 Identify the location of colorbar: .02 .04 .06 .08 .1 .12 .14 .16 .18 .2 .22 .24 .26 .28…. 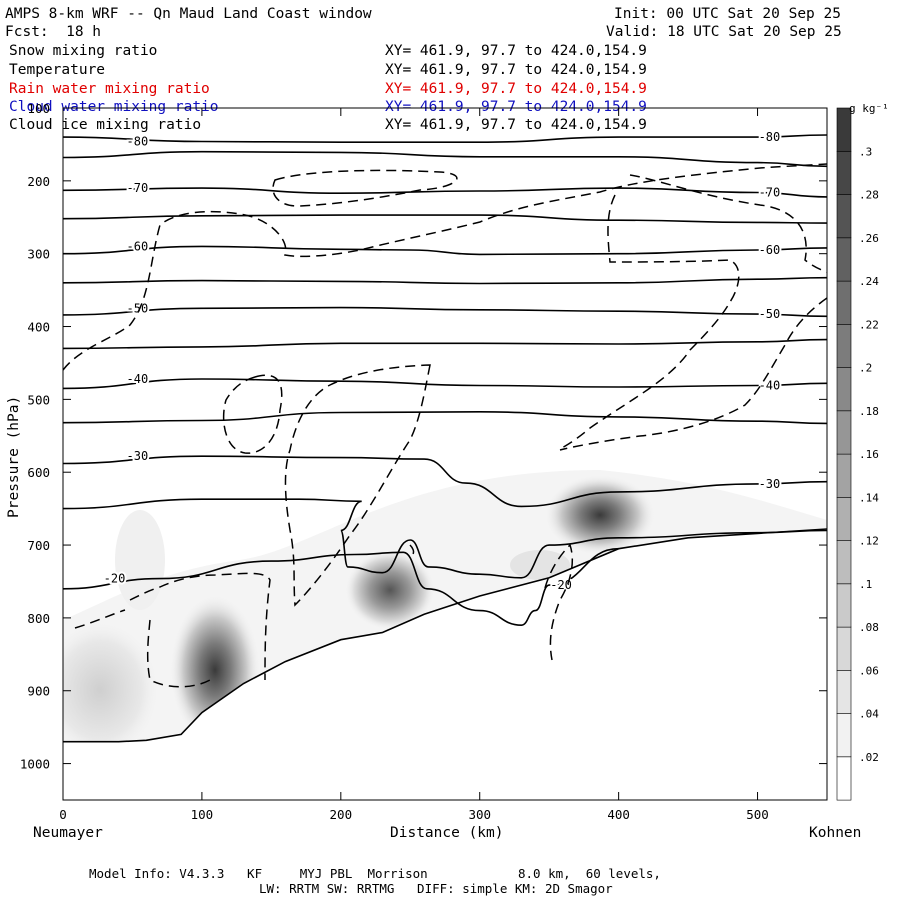
(857, 454).